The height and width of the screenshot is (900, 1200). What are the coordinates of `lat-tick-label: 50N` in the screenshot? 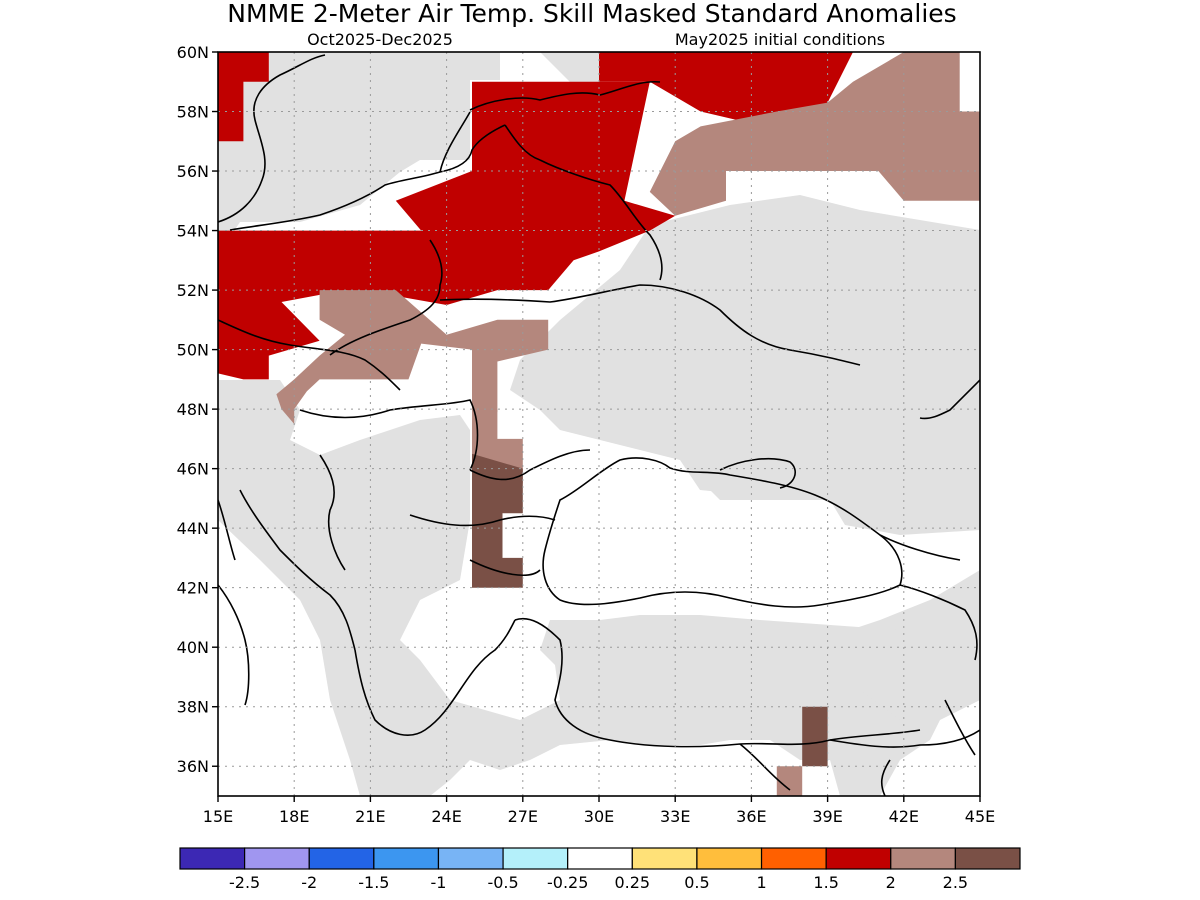 It's located at (193, 350).